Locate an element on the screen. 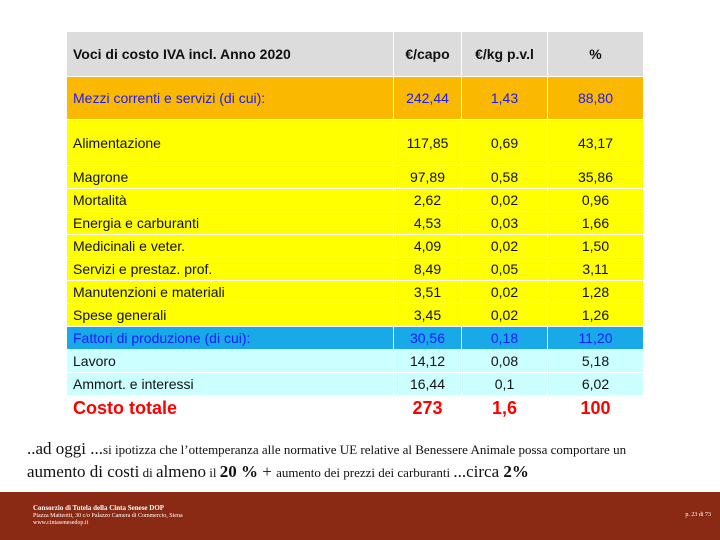  row-capo: 4,09 is located at coordinates (427, 246).